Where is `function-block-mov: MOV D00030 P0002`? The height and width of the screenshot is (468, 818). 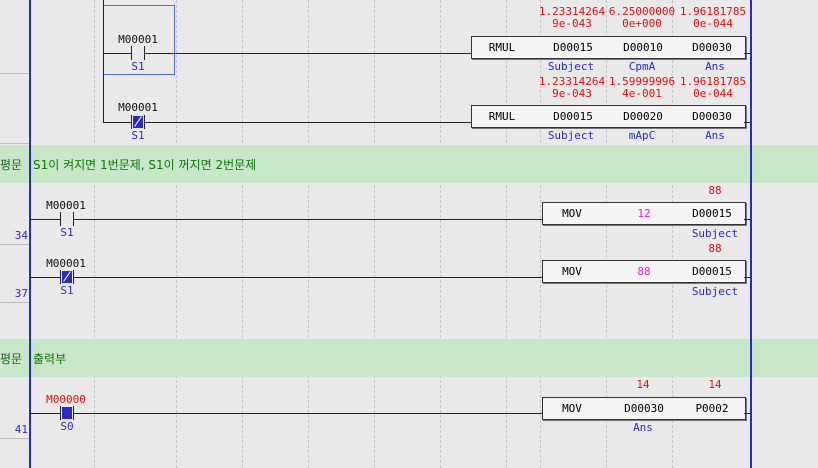
function-block-mov: MOV D00030 P0002 is located at coordinates (644, 408).